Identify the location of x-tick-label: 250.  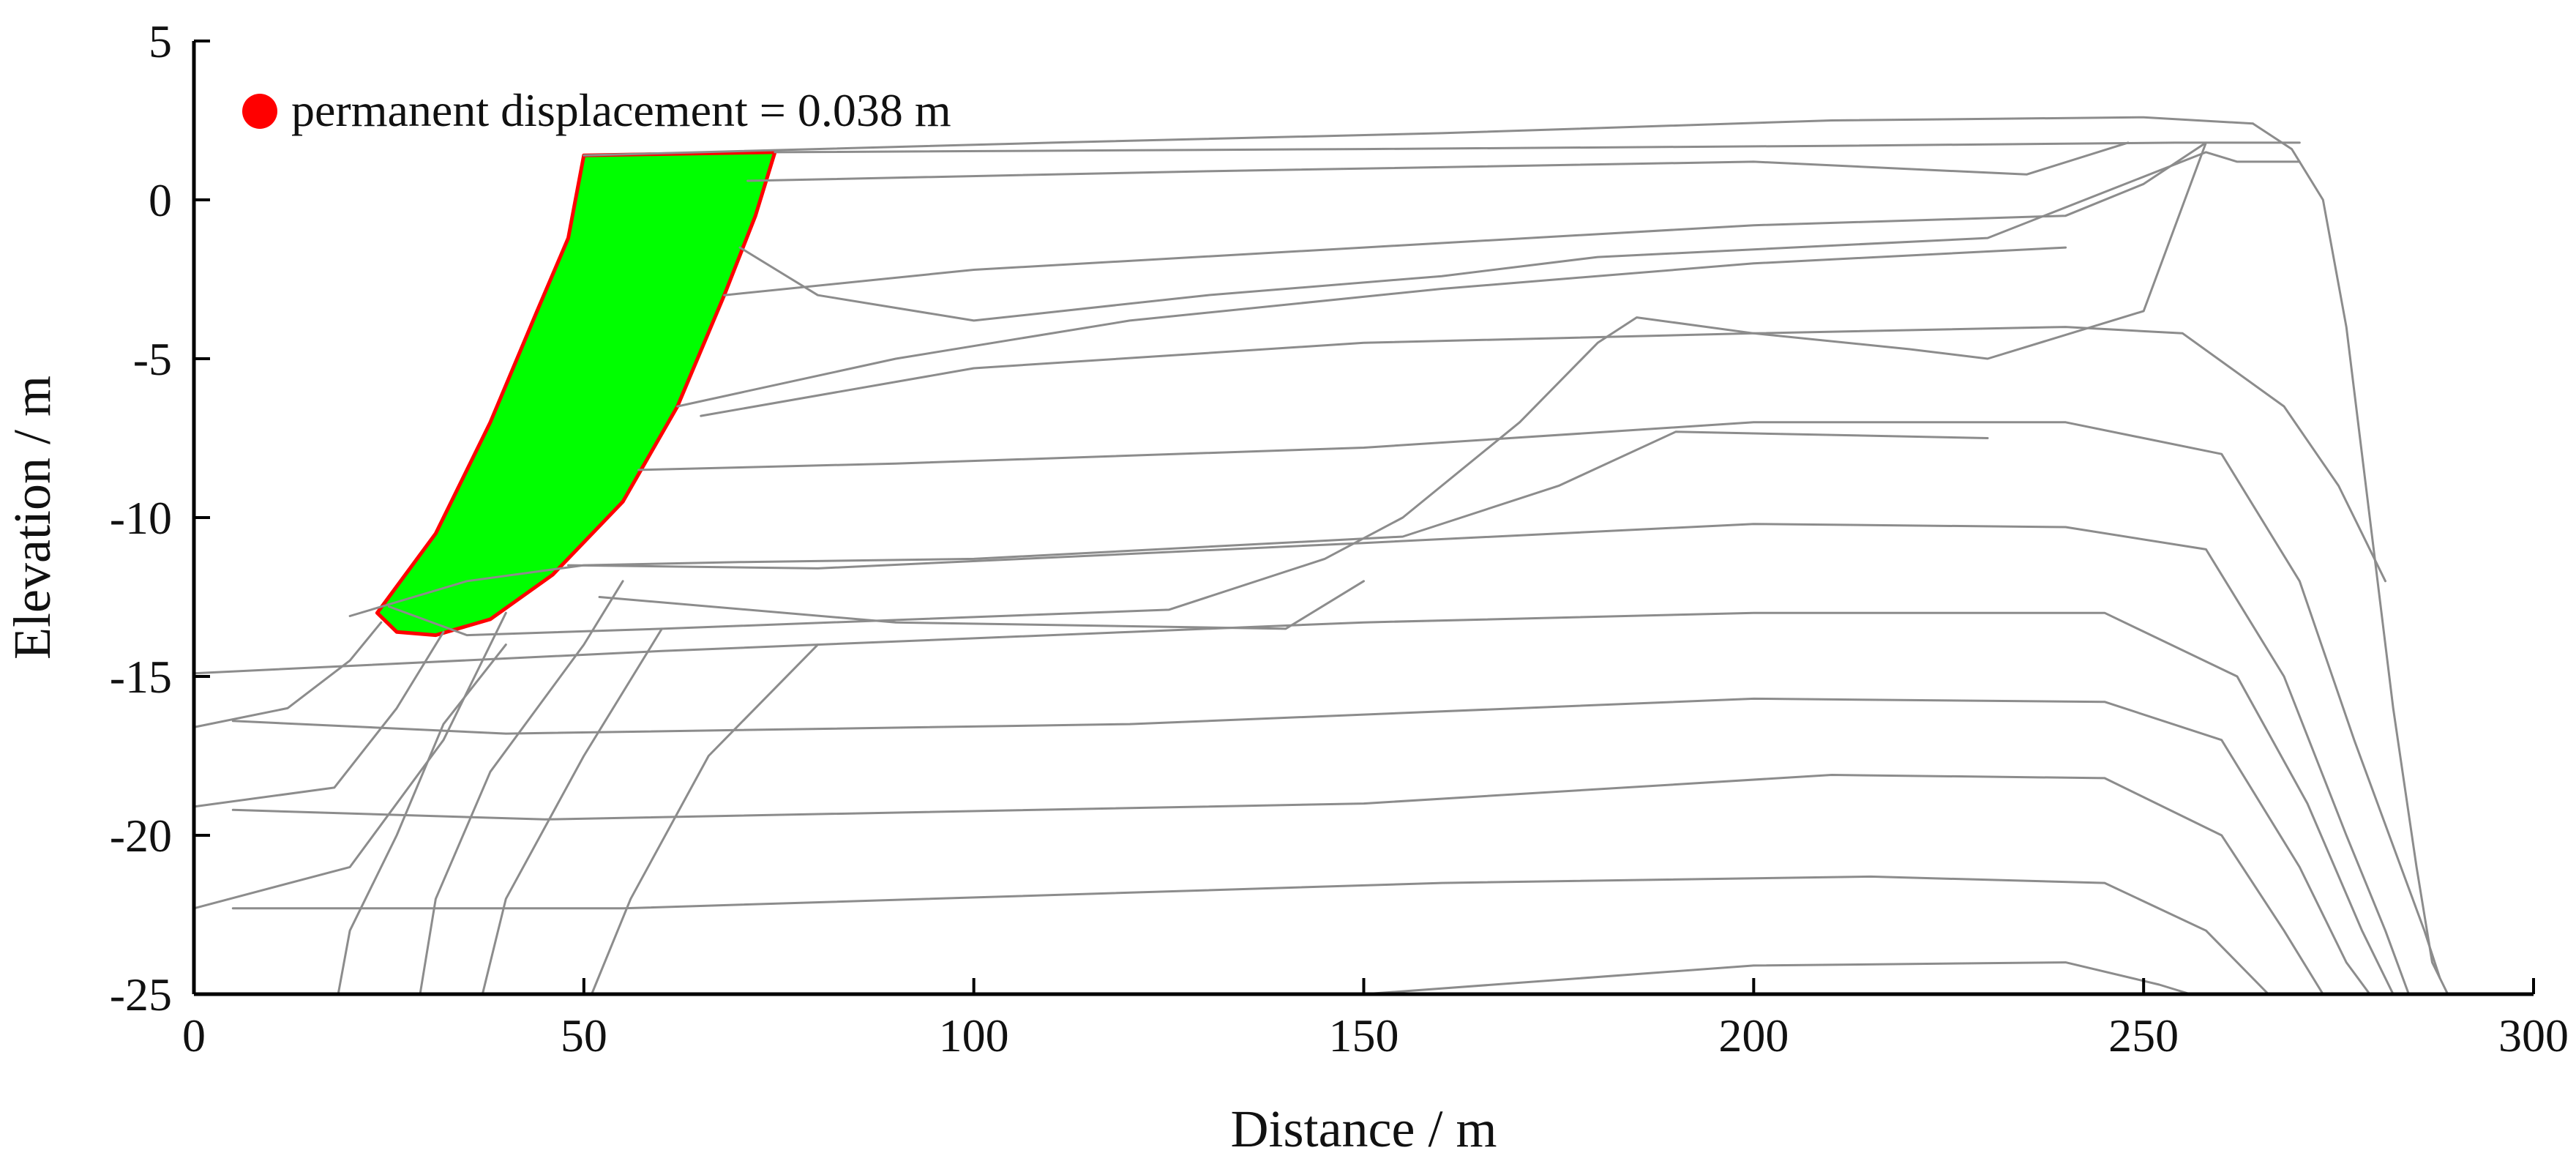
(2143, 1036).